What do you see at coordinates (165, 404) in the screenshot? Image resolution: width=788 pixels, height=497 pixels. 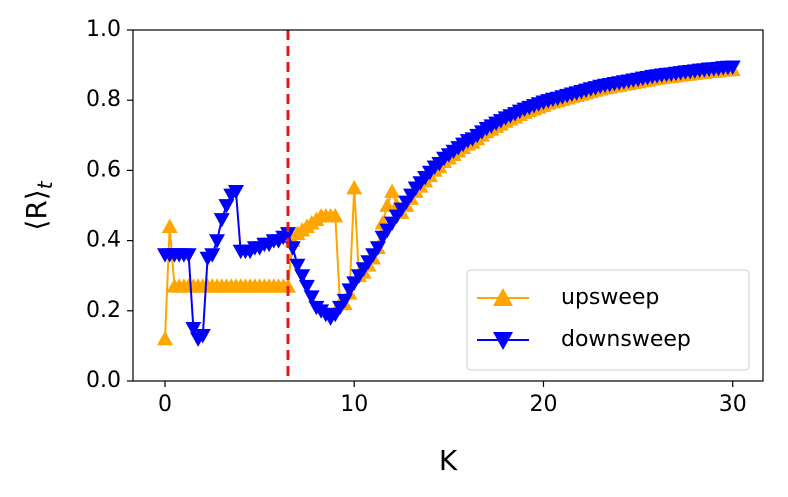 I see `x-tick-label: 0` at bounding box center [165, 404].